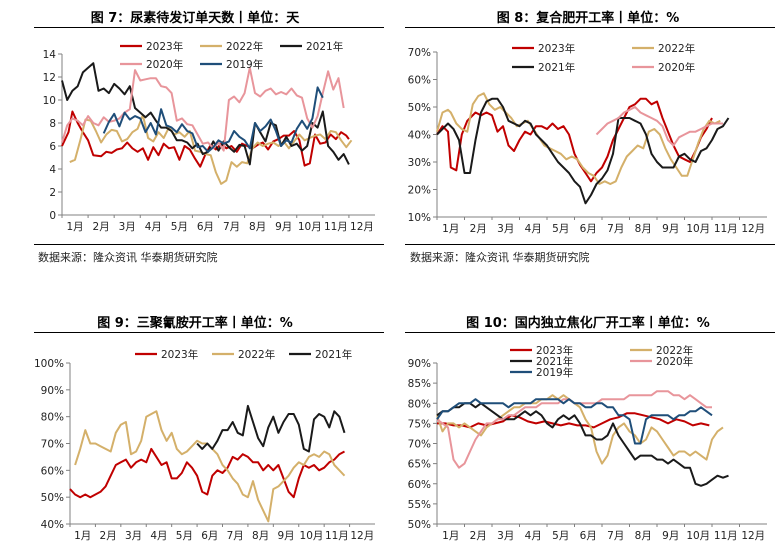 The image size is (784, 547). I want to click on chart-title: 图 10：国内独立焦化厂开工率丨单位：%, so click(588, 323).